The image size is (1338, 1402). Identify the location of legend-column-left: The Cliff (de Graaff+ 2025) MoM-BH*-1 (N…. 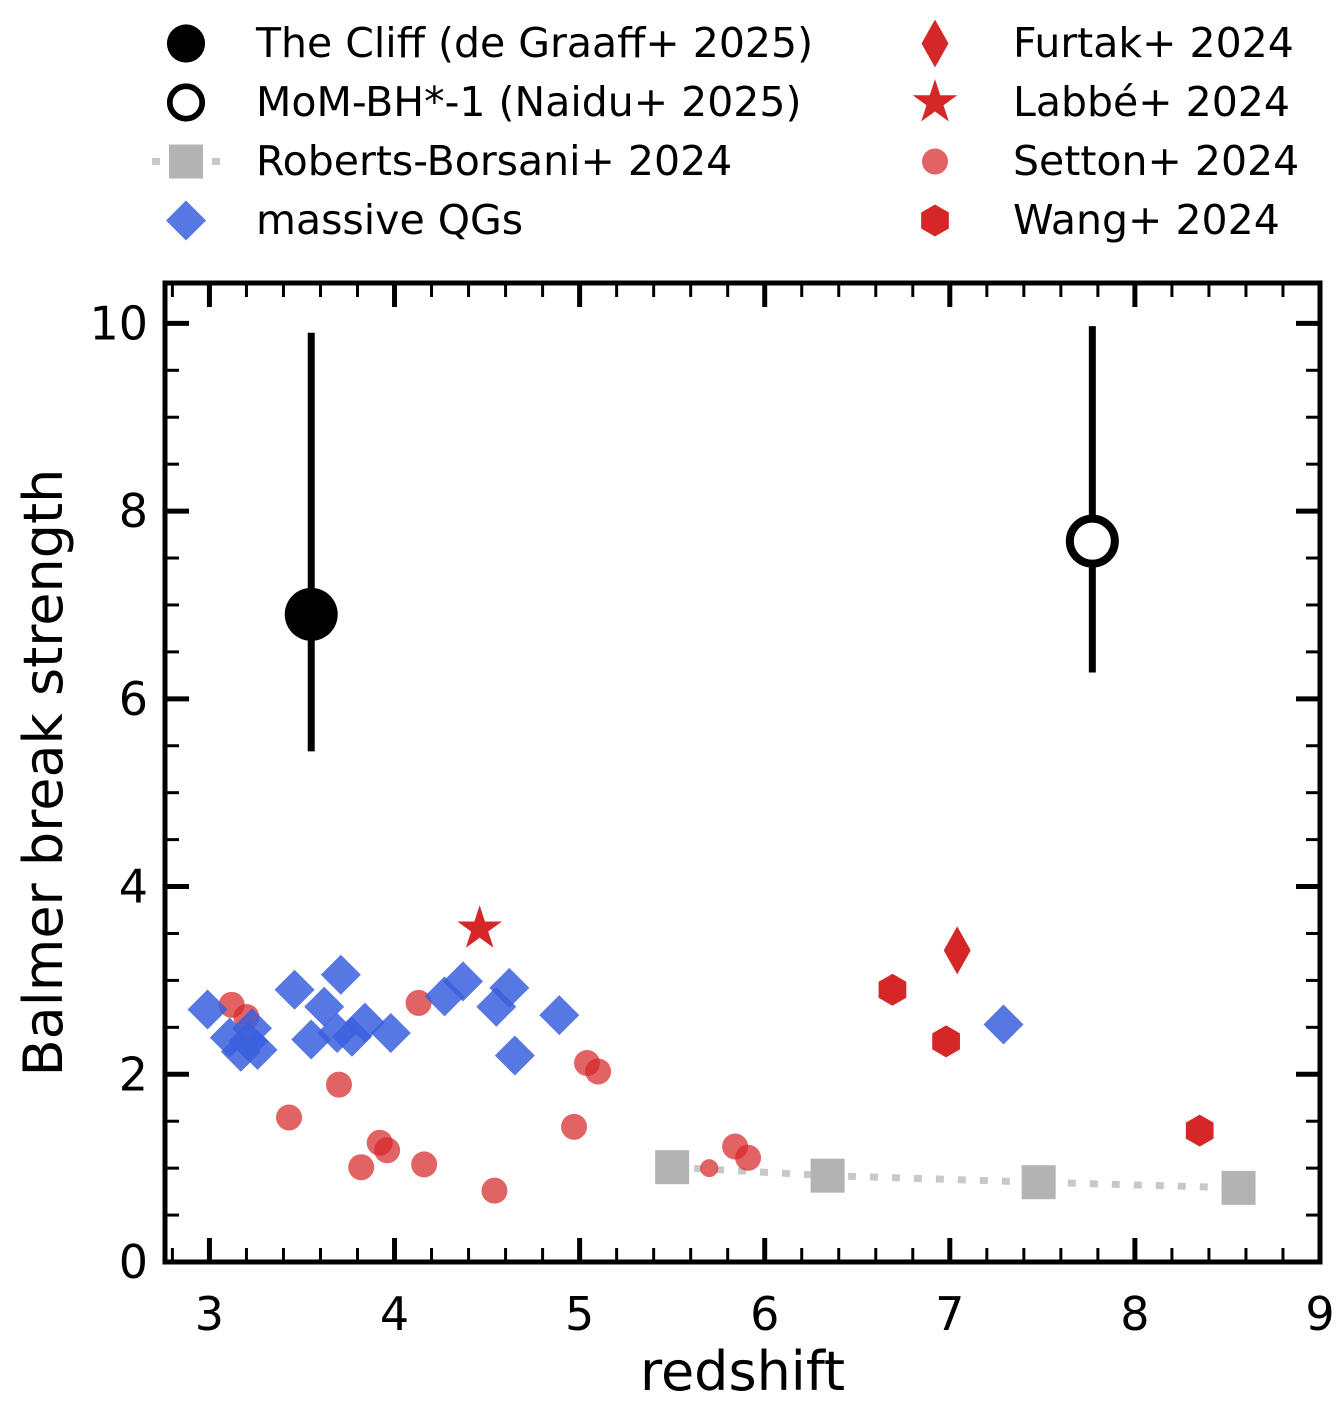
(481, 132).